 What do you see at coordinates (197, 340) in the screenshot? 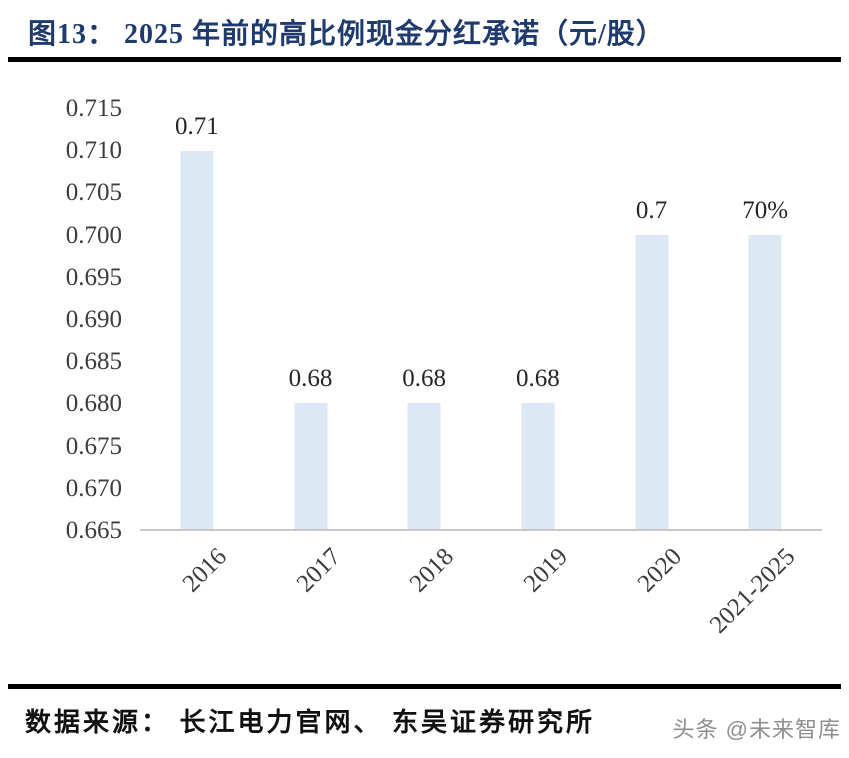
I see `bar-2016` at bounding box center [197, 340].